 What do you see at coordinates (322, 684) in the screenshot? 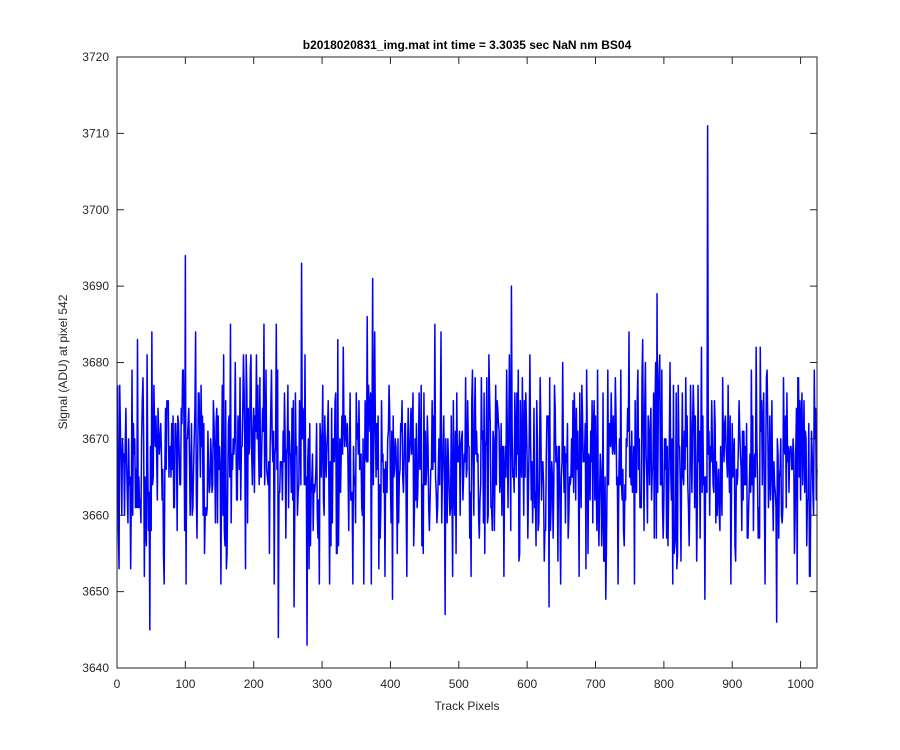
I see `x-tick-label: 300` at bounding box center [322, 684].